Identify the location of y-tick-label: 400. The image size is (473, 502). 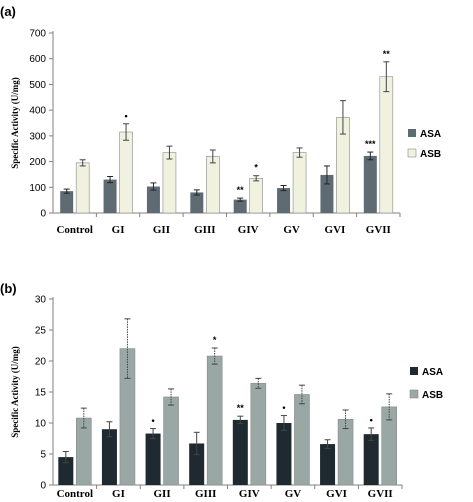
(37, 111).